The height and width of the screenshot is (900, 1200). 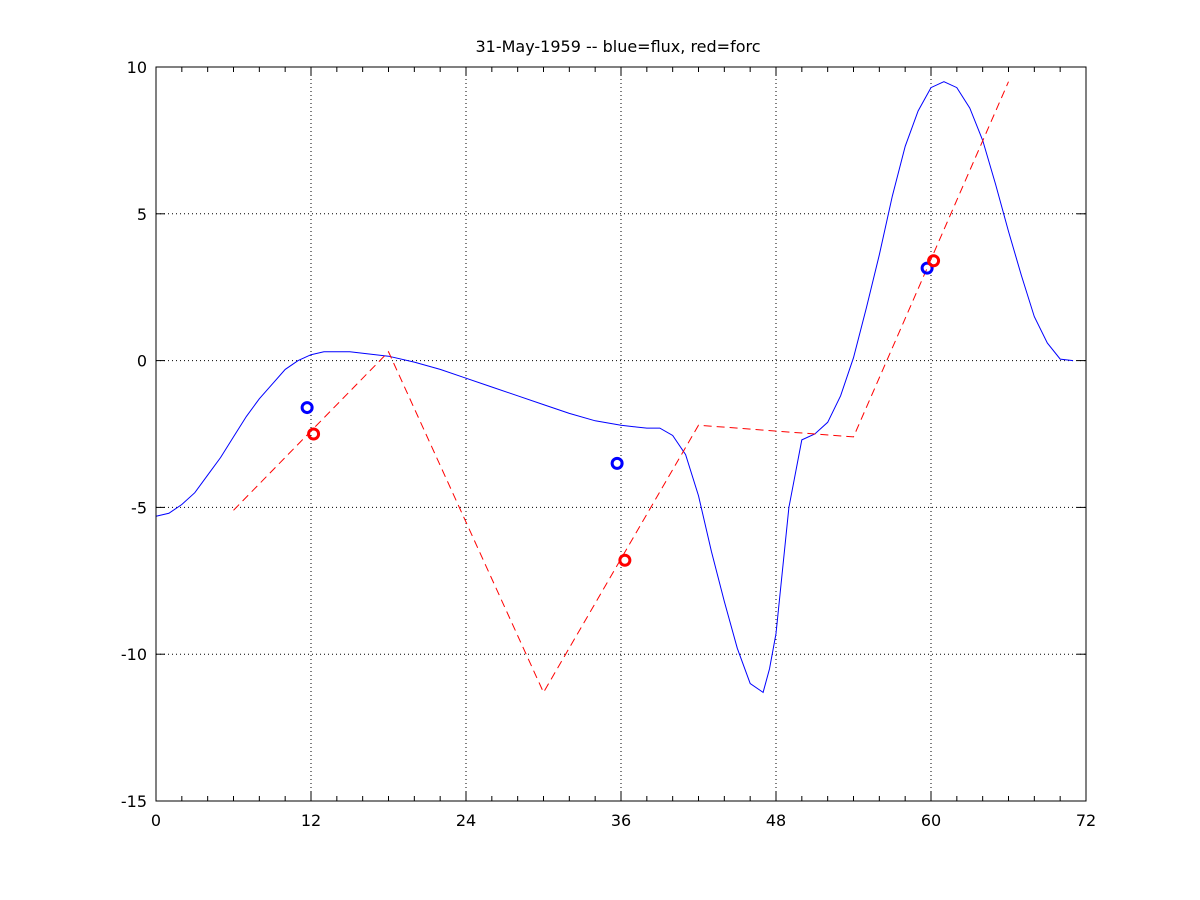 I want to click on y-tick-label: 0, so click(x=142, y=361).